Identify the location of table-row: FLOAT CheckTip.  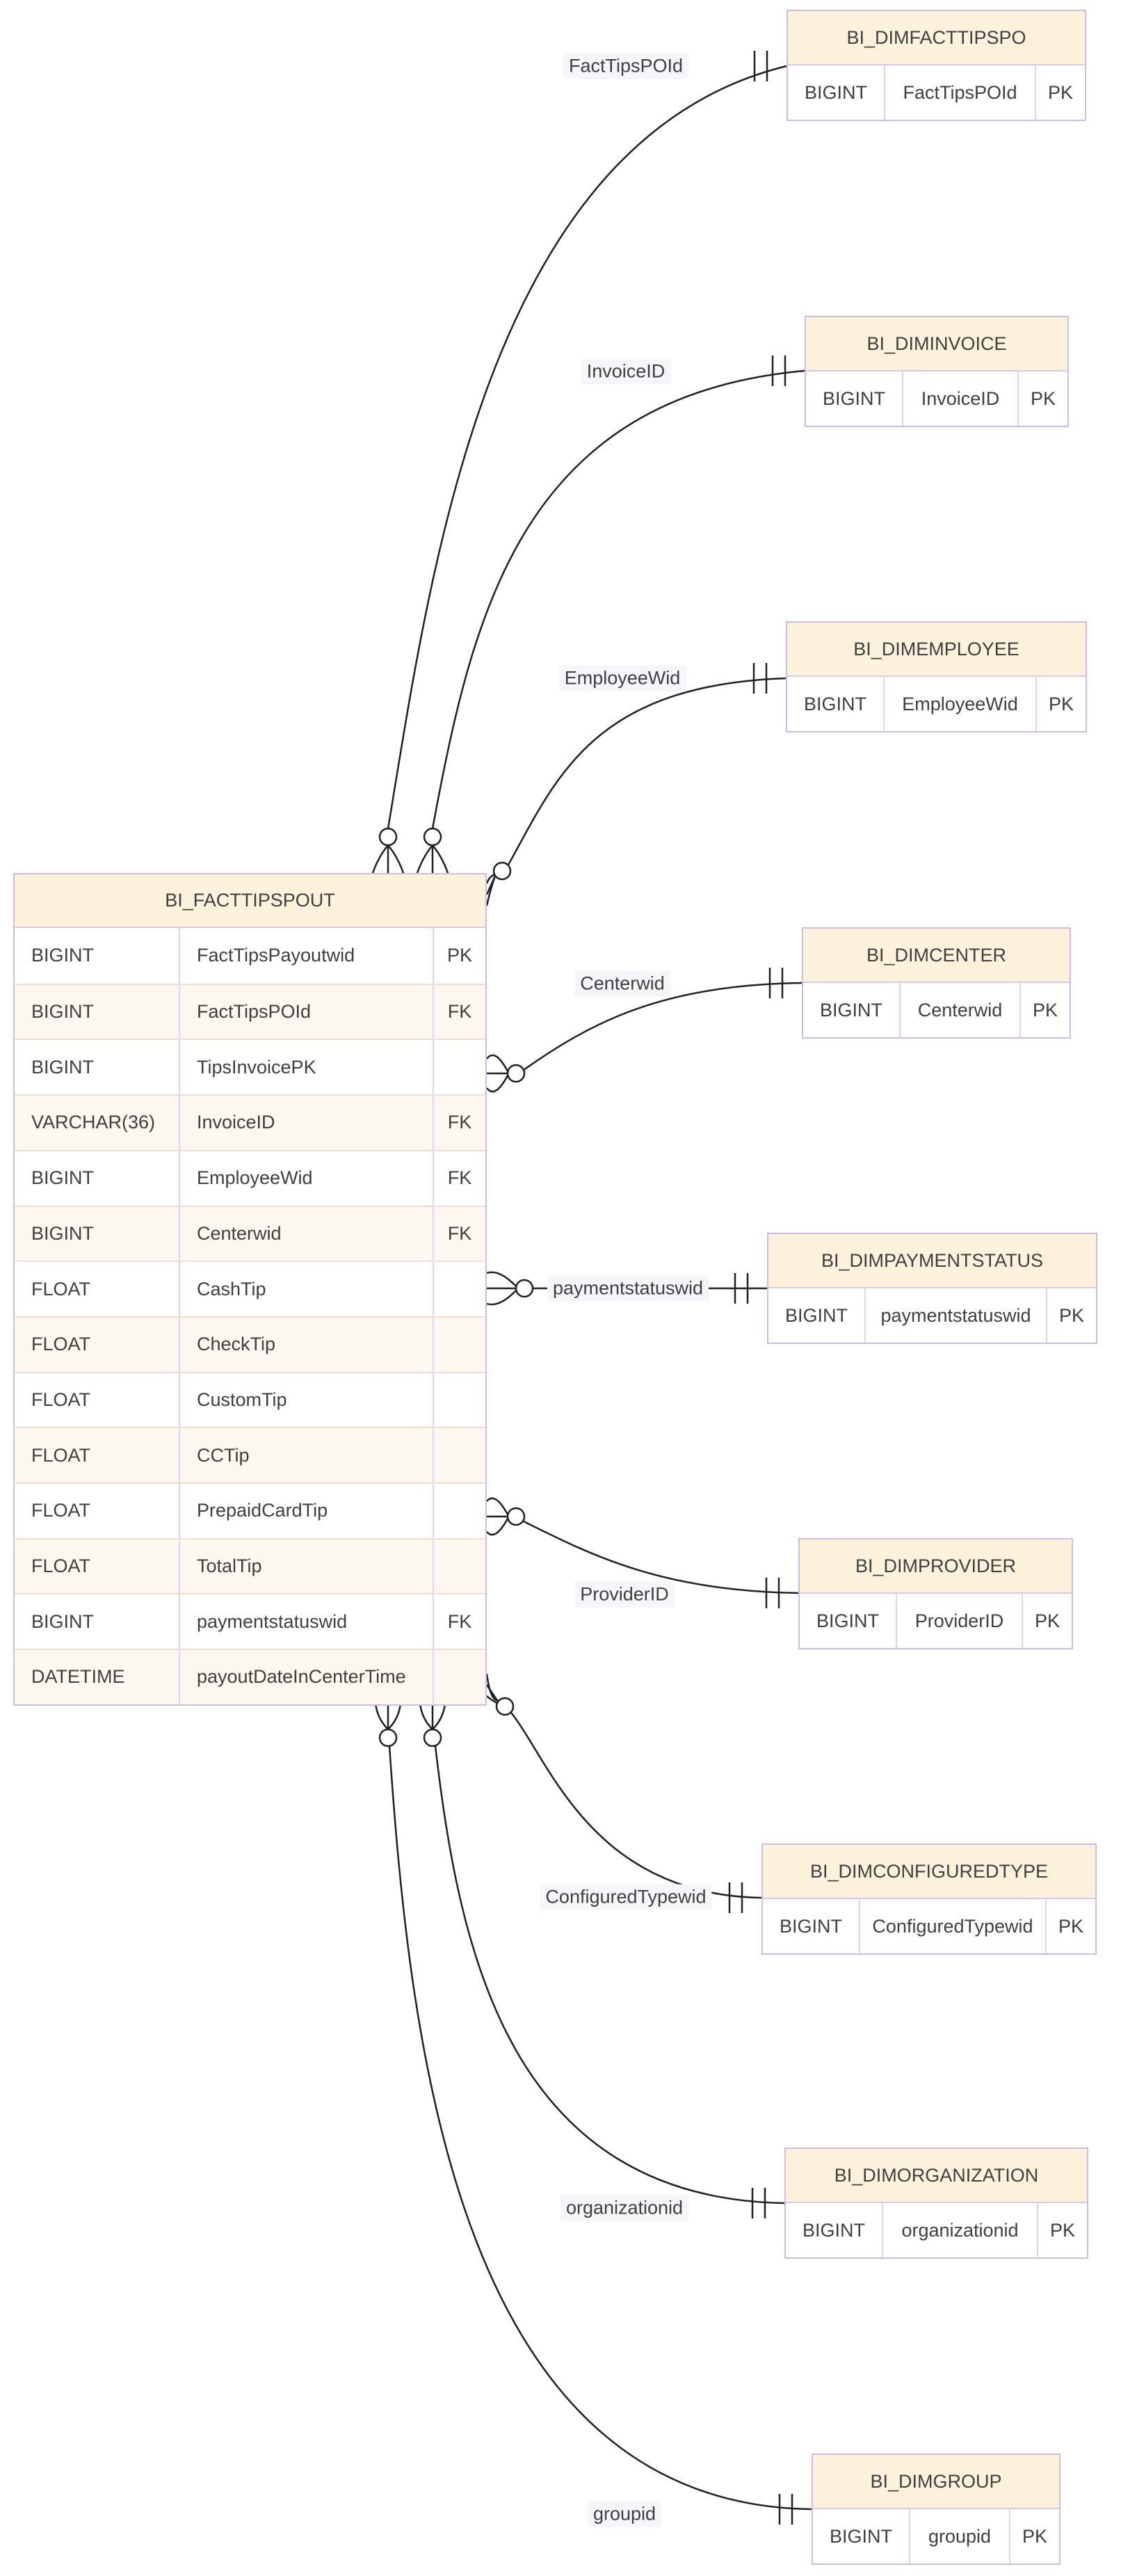
(250, 1343).